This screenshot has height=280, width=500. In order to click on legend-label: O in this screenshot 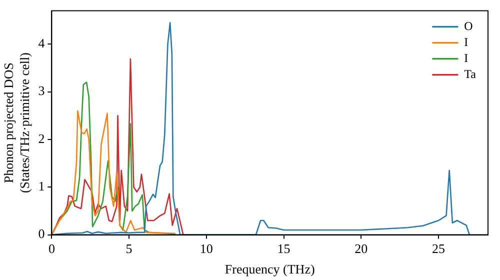, I will do `click(469, 25)`.